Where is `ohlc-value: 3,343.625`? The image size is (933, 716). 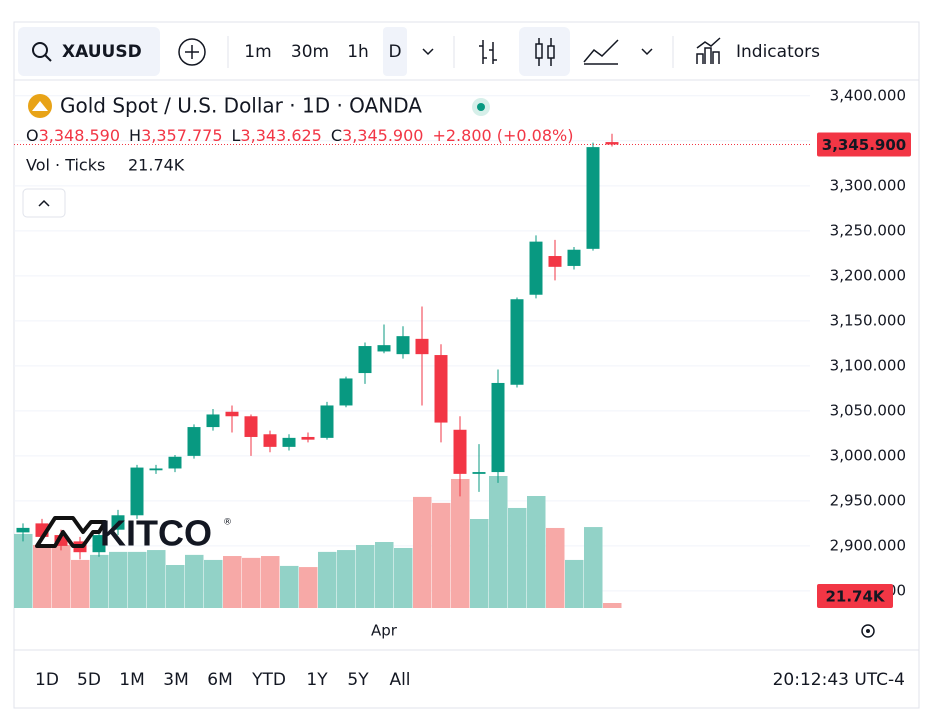
ohlc-value: 3,343.625 is located at coordinates (280, 135).